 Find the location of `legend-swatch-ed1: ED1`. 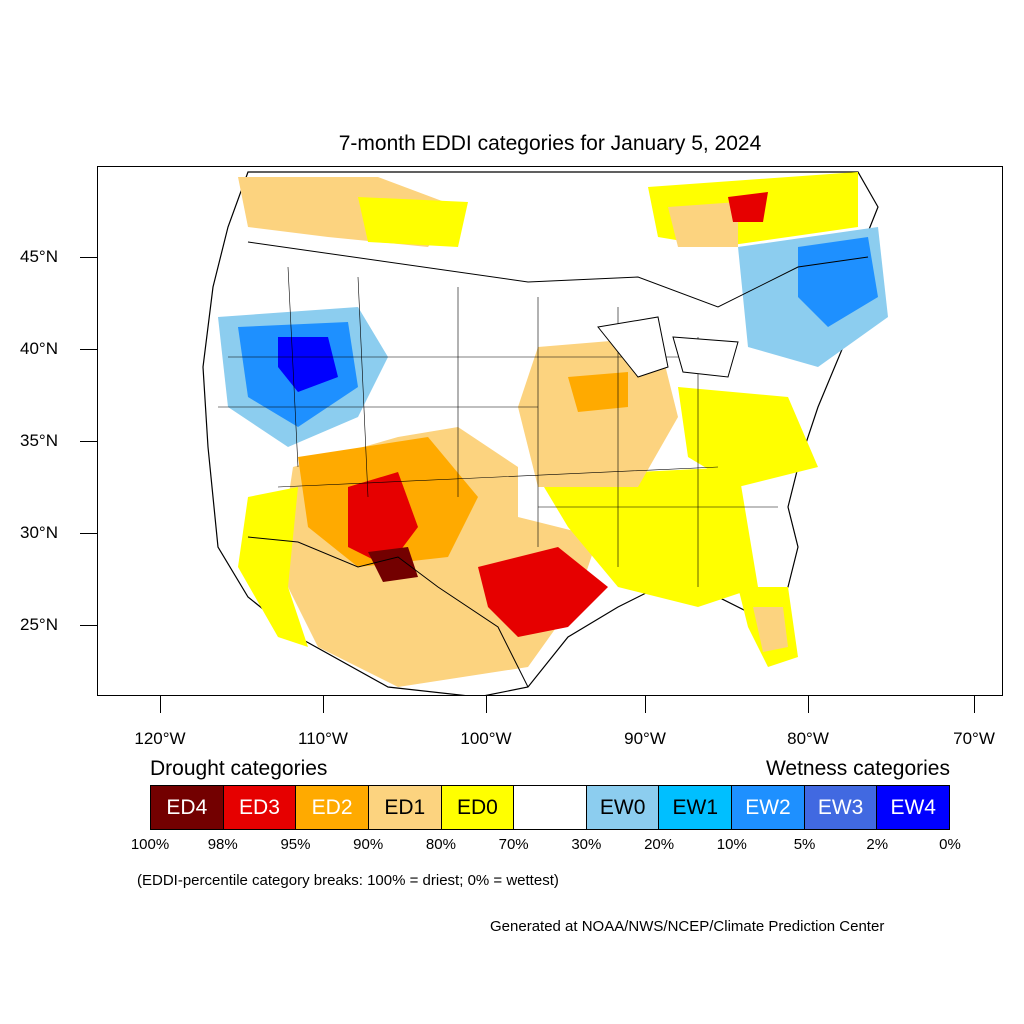

legend-swatch-ed1: ED1 is located at coordinates (405, 807).